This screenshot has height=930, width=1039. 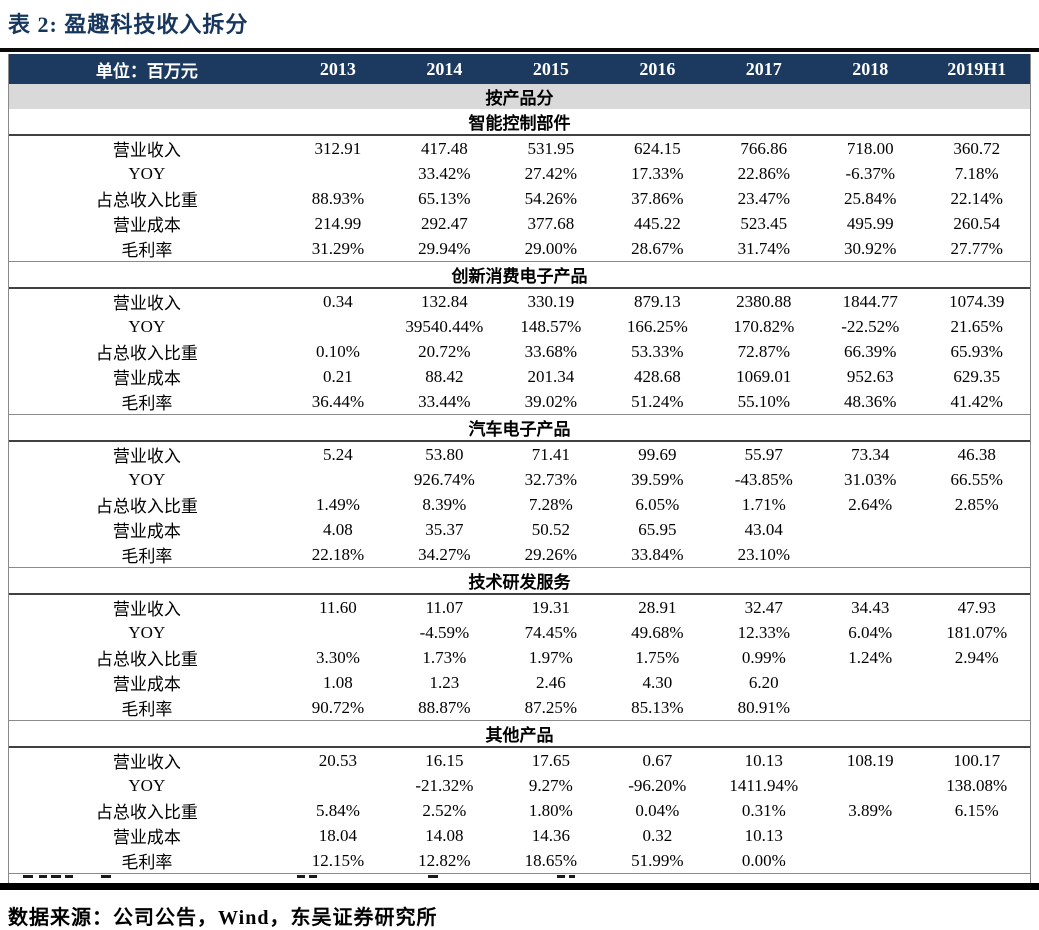 I want to click on value-cell-2014: 88.42, so click(x=444, y=376).